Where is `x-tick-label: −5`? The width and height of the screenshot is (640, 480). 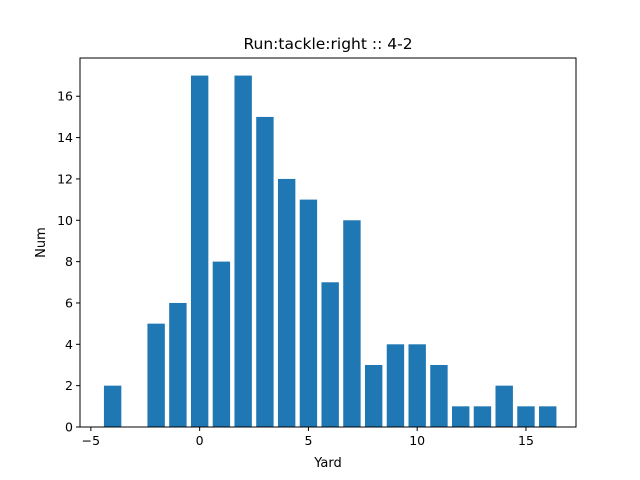
x-tick-label: −5 is located at coordinates (91, 440).